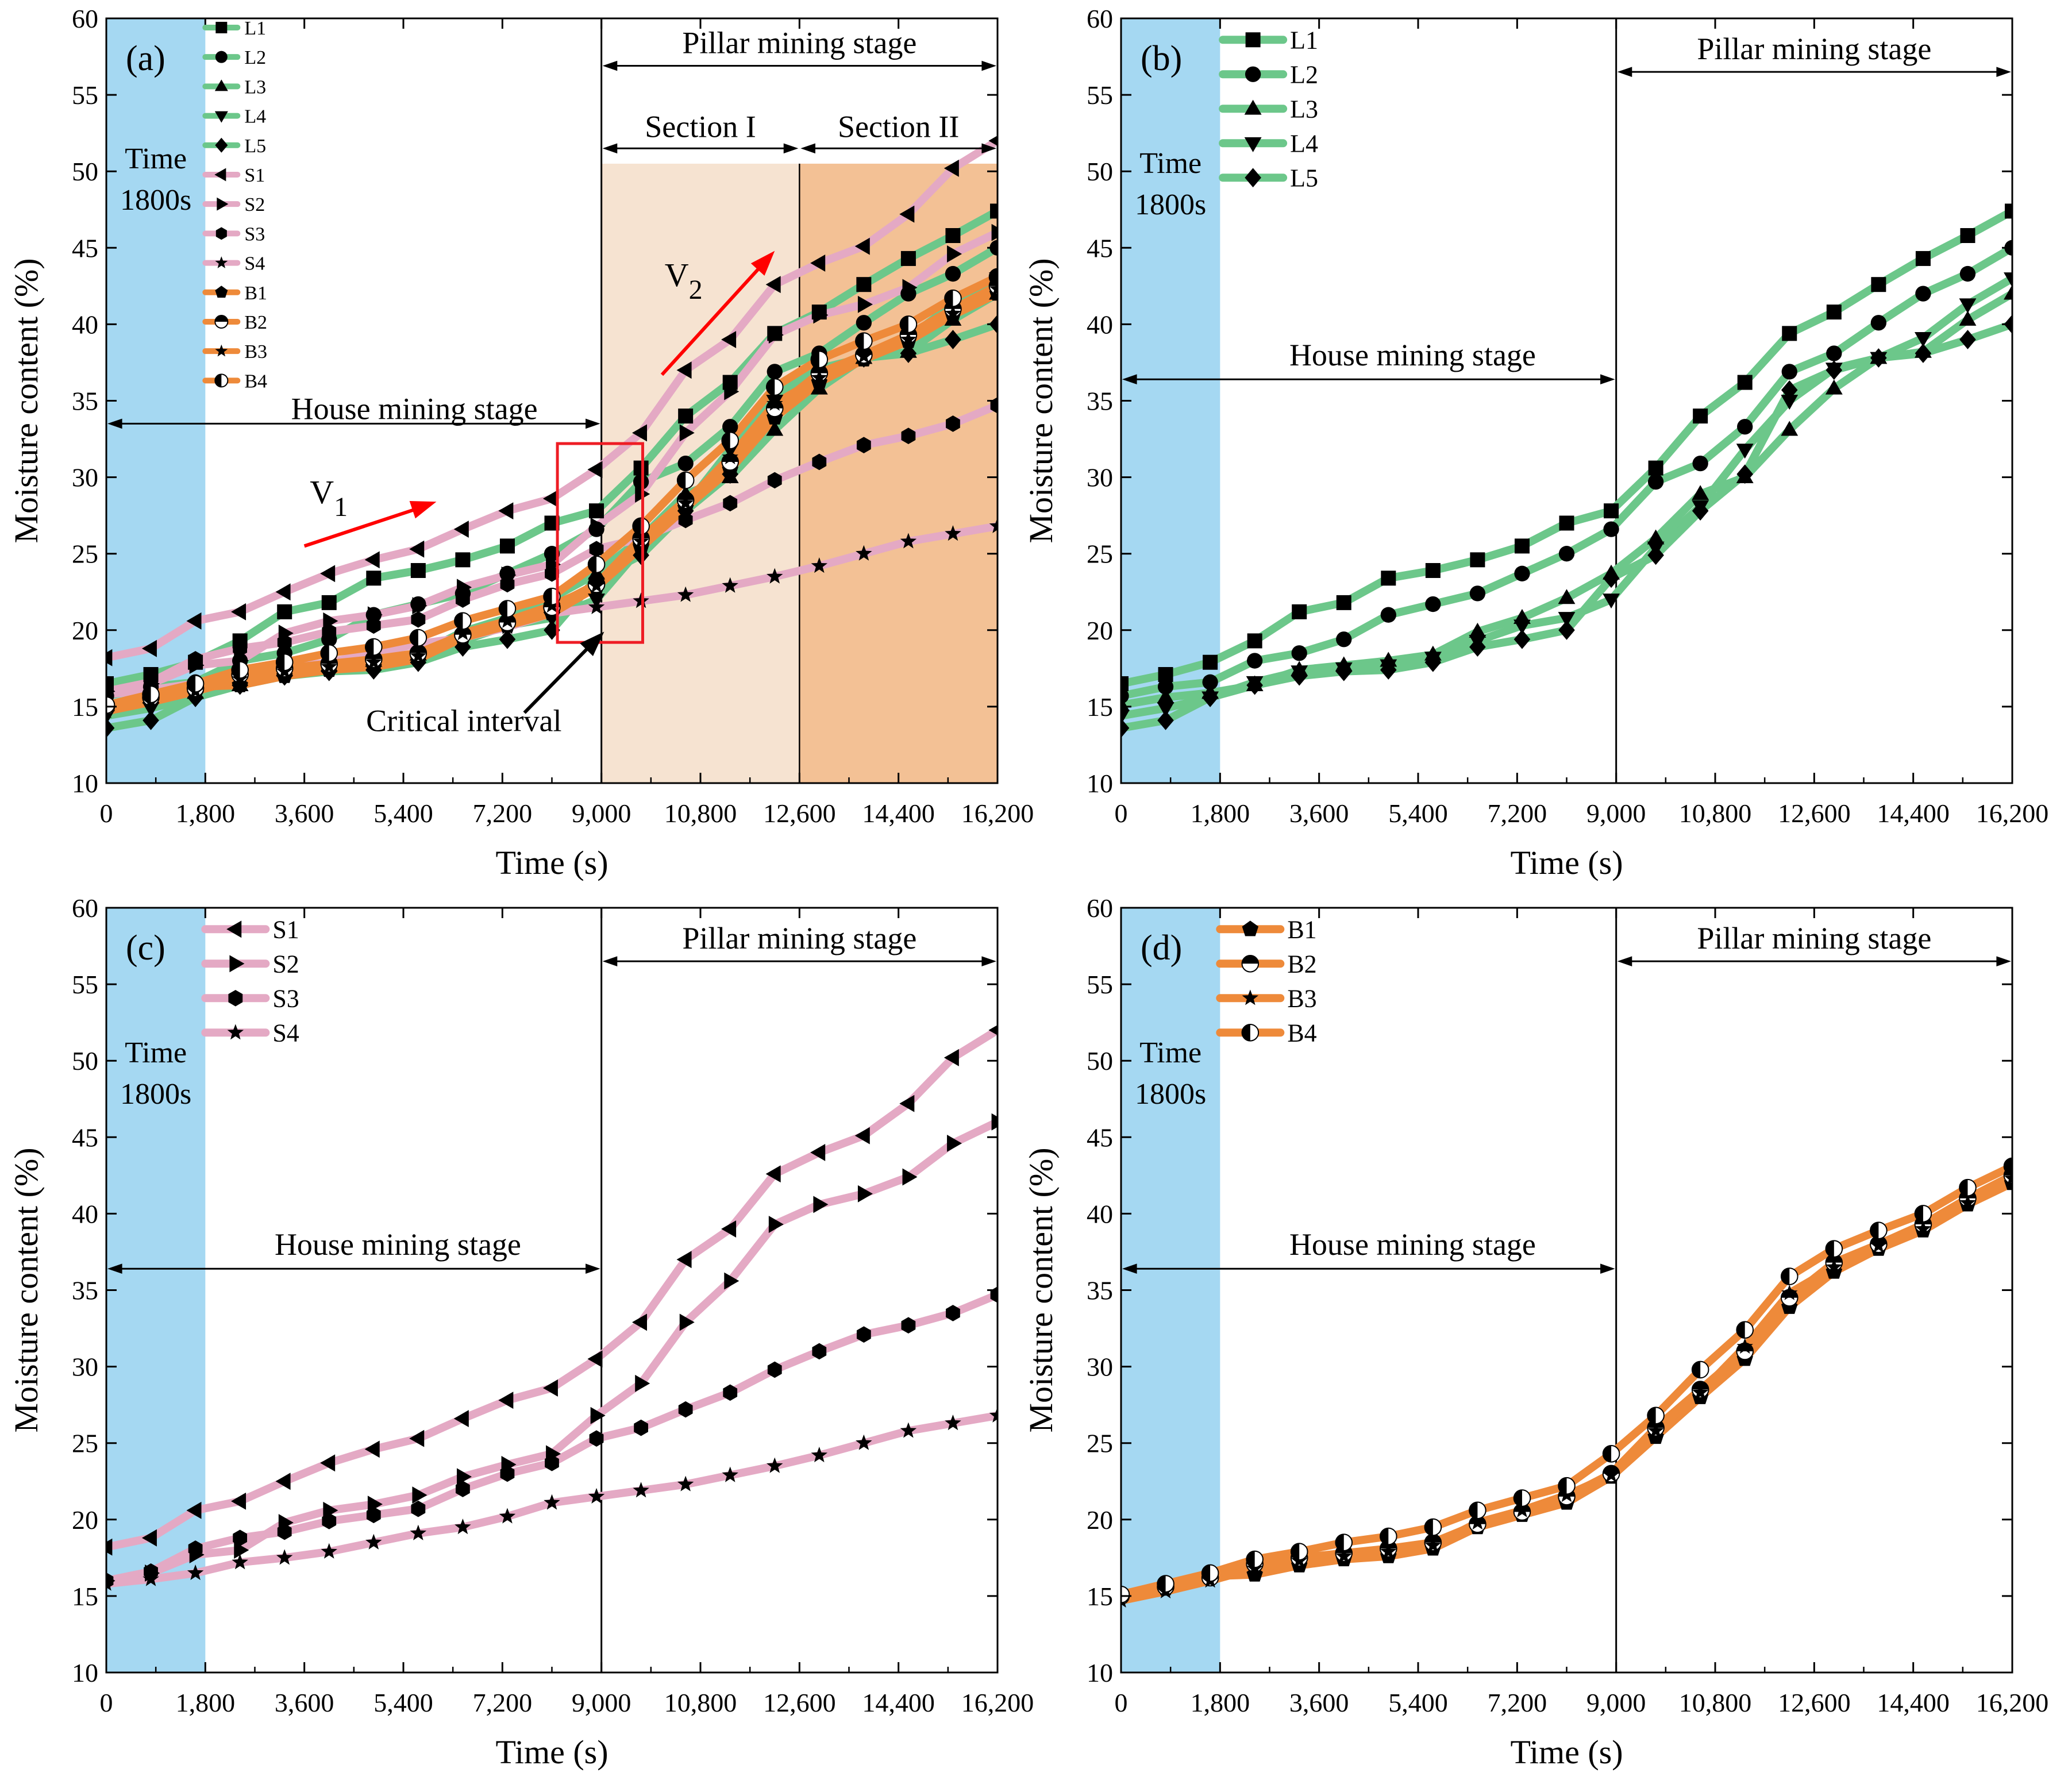 The image size is (2068, 1792). I want to click on y-tick-label: 60, so click(85, 18).